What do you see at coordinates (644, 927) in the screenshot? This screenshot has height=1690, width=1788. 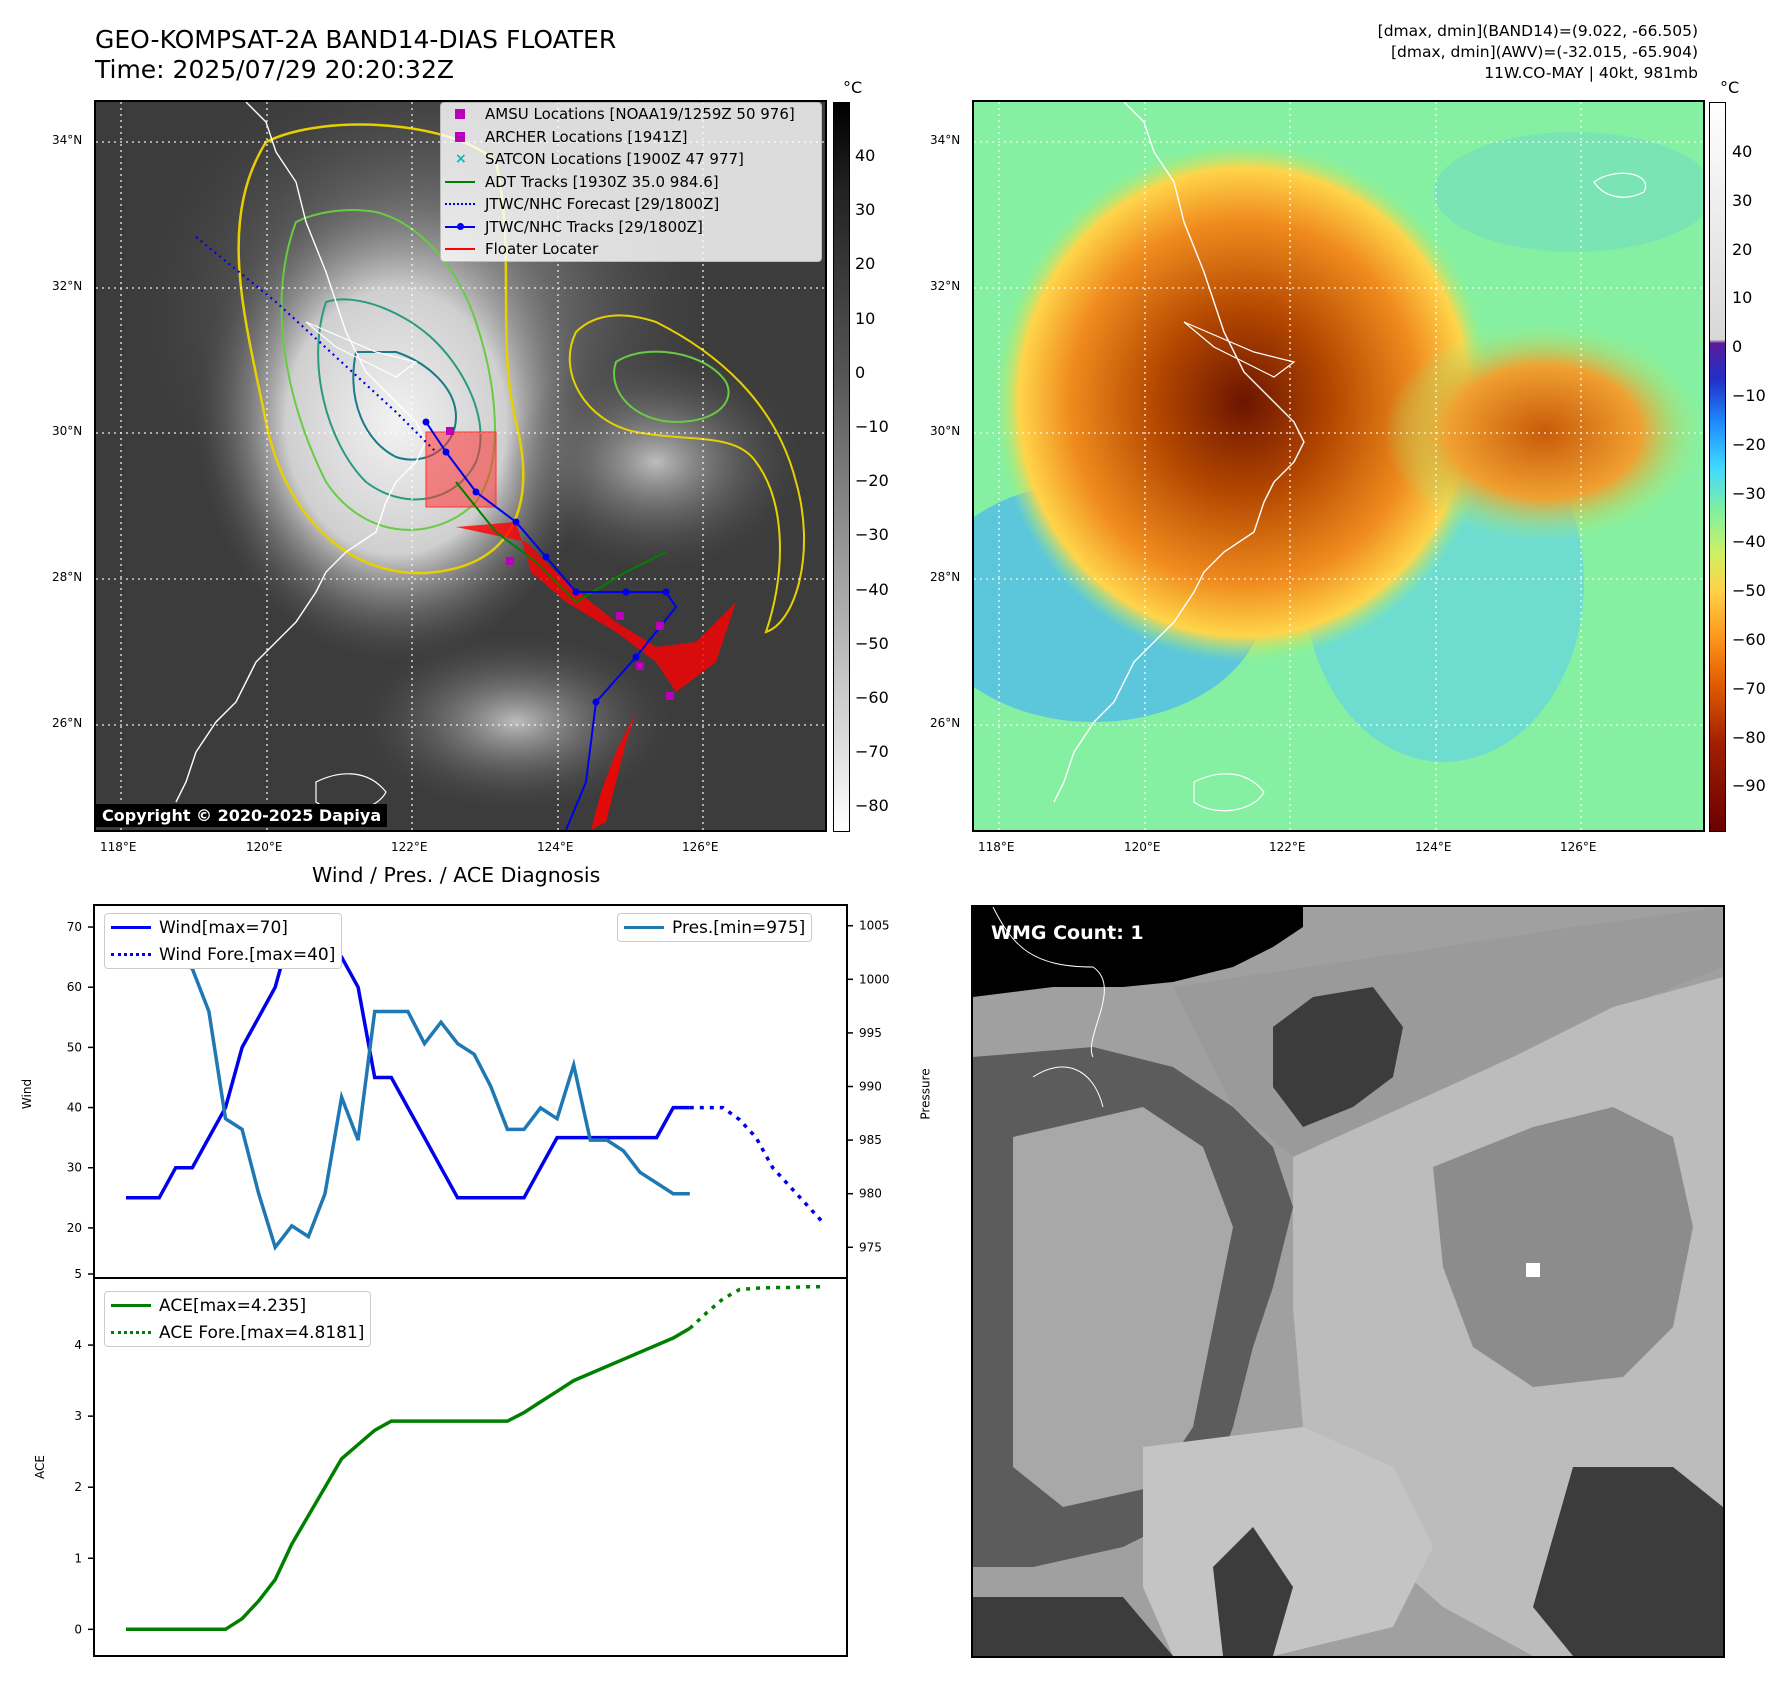 I see `pressure-line-icon` at bounding box center [644, 927].